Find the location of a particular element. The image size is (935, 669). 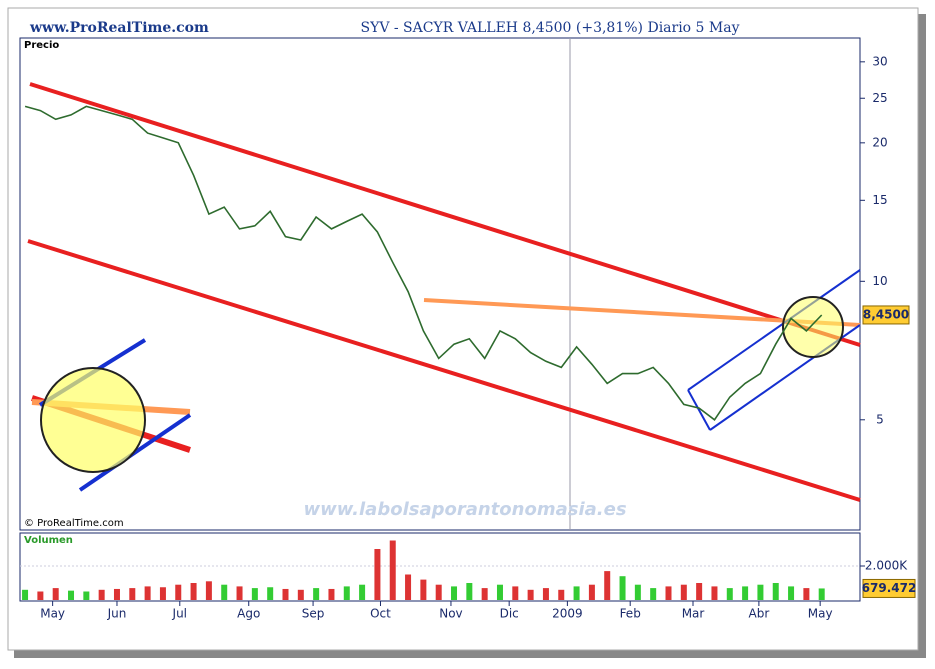

watermark: www.labolsaporantonomasia.es is located at coordinates (464, 509).